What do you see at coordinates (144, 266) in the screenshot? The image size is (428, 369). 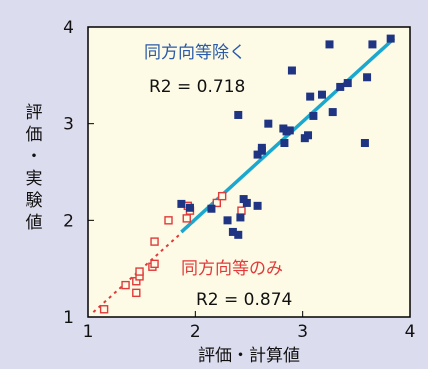 I see `fit-line-red` at bounding box center [144, 266].